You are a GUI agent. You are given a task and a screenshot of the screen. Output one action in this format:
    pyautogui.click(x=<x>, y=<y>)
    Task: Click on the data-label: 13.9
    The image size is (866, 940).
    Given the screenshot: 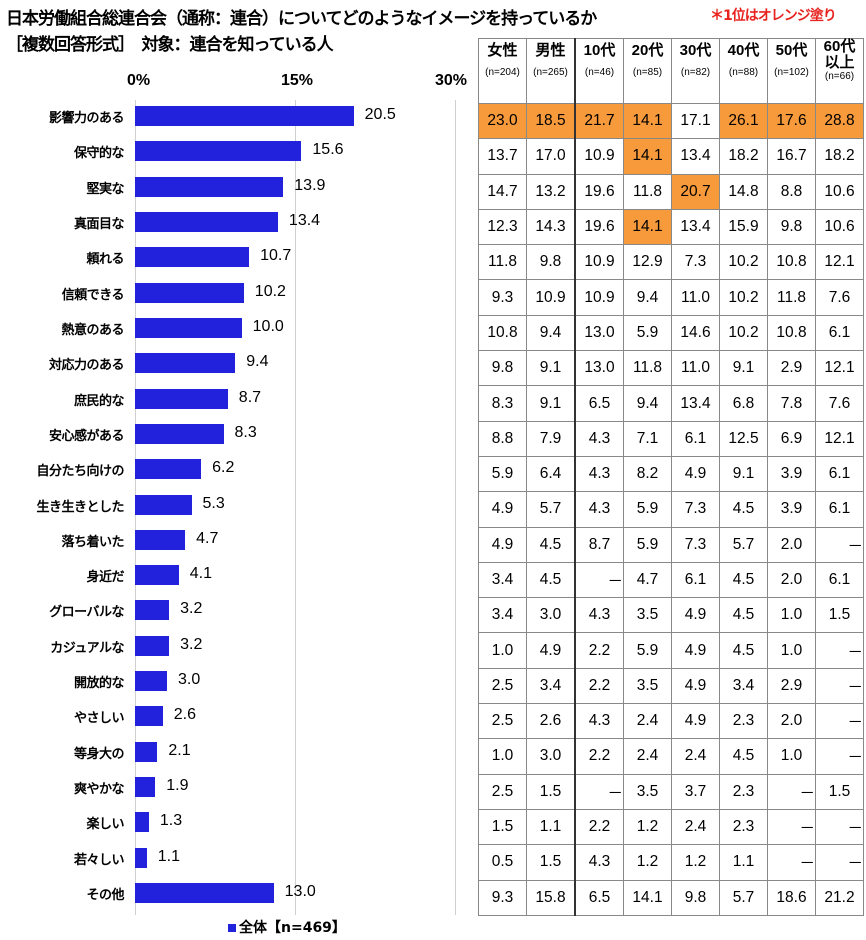 What is the action you would take?
    pyautogui.click(x=310, y=185)
    